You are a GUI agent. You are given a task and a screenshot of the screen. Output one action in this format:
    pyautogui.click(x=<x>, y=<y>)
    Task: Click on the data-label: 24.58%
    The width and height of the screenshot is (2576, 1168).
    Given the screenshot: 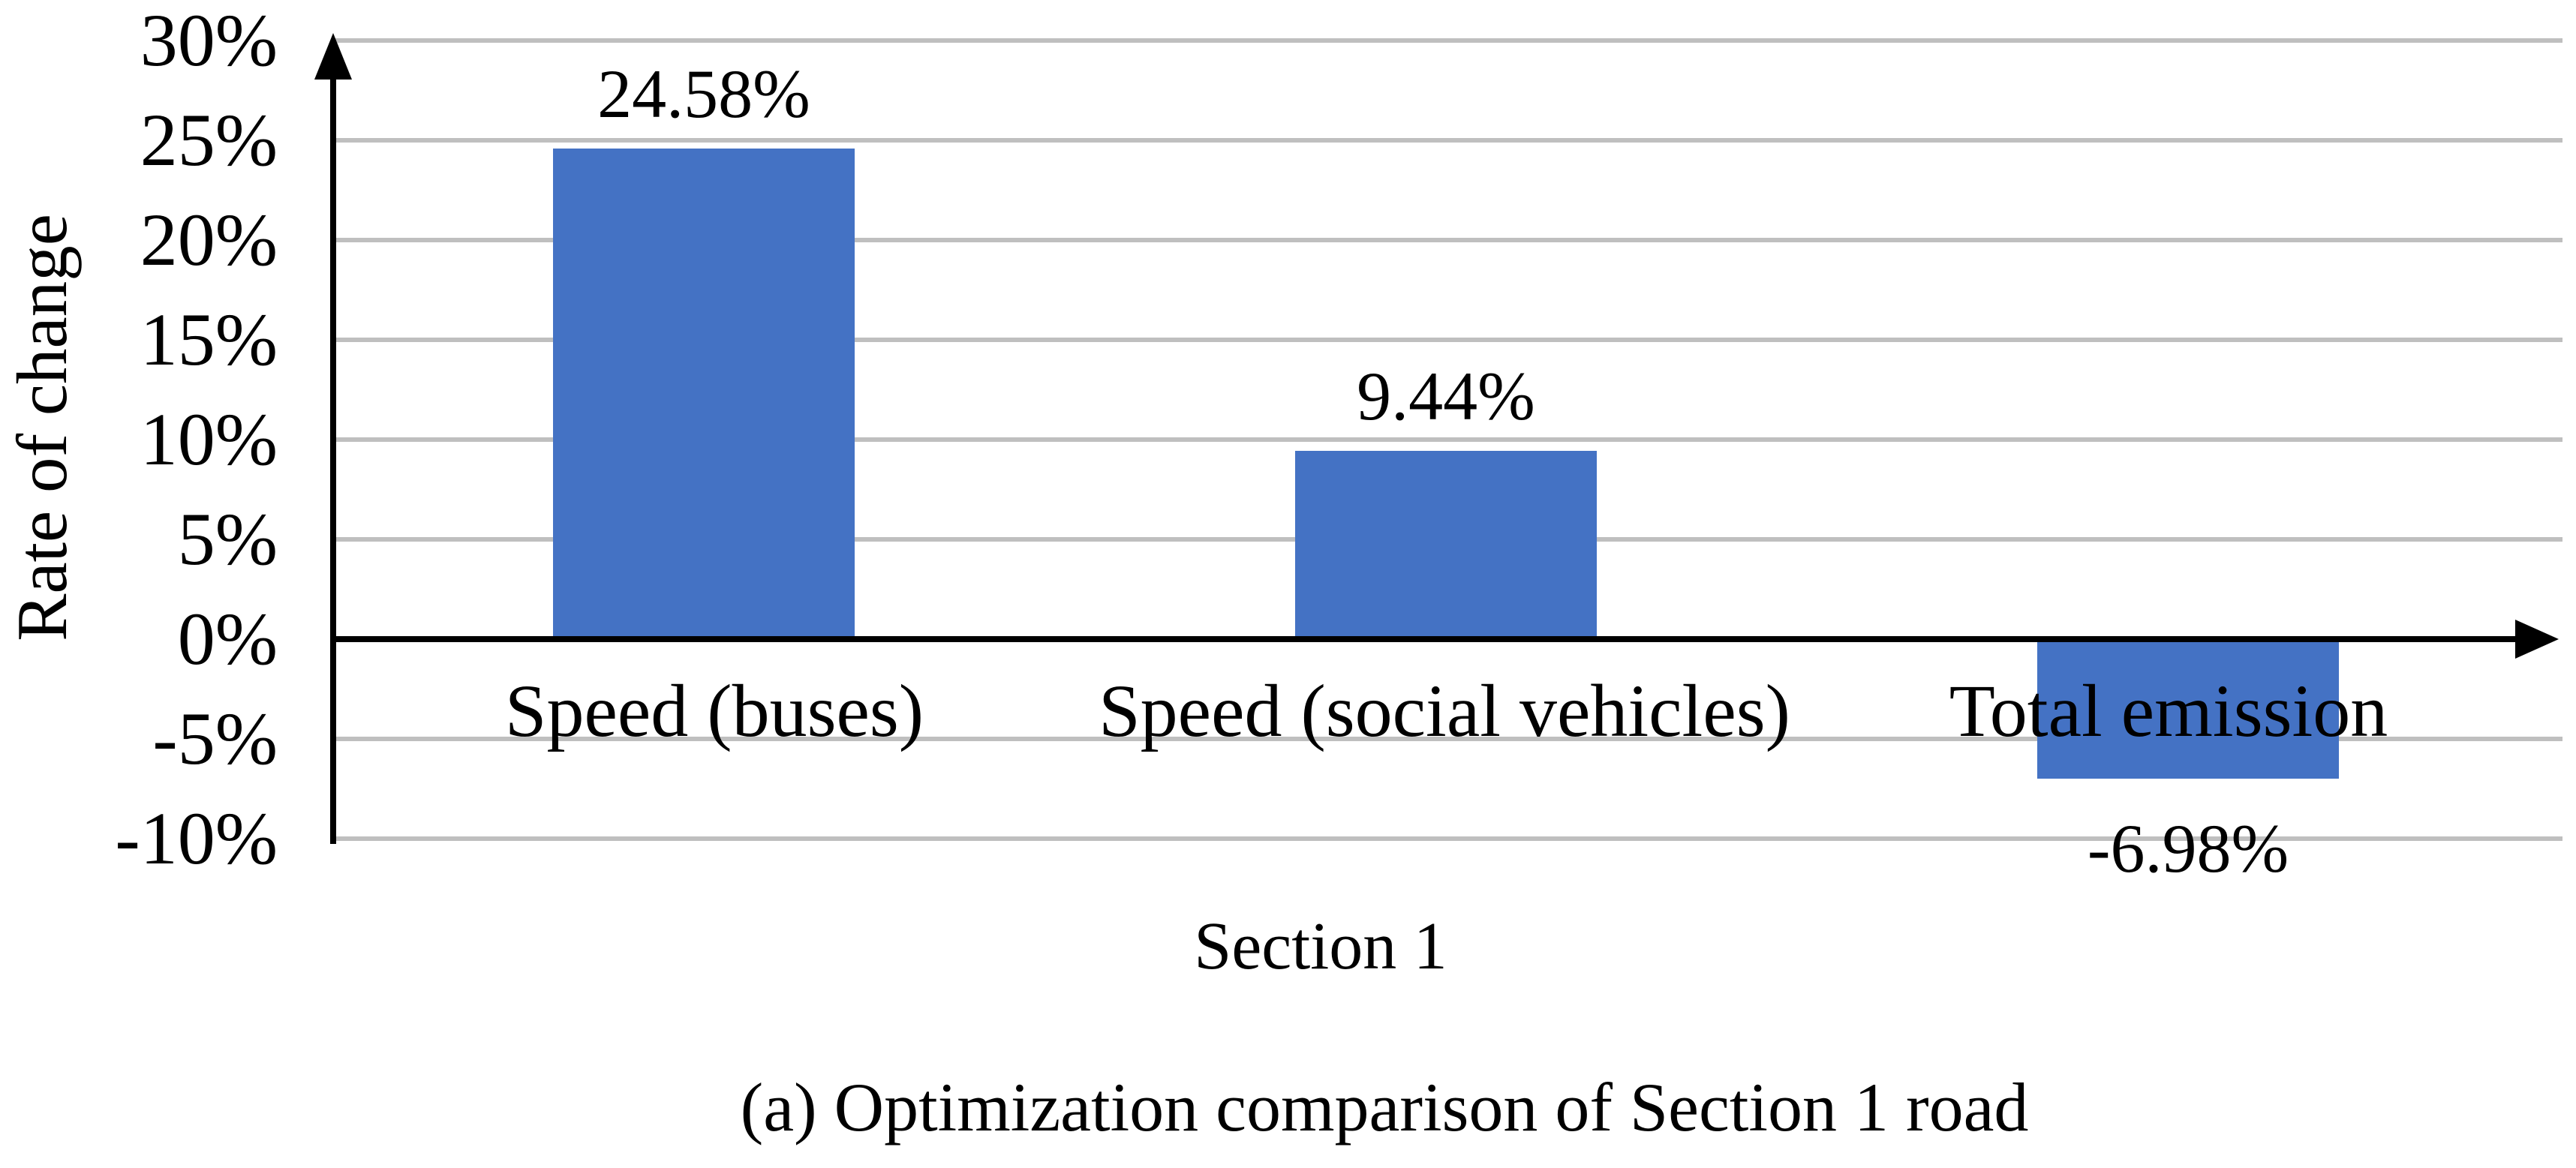 What is the action you would take?
    pyautogui.click(x=703, y=95)
    